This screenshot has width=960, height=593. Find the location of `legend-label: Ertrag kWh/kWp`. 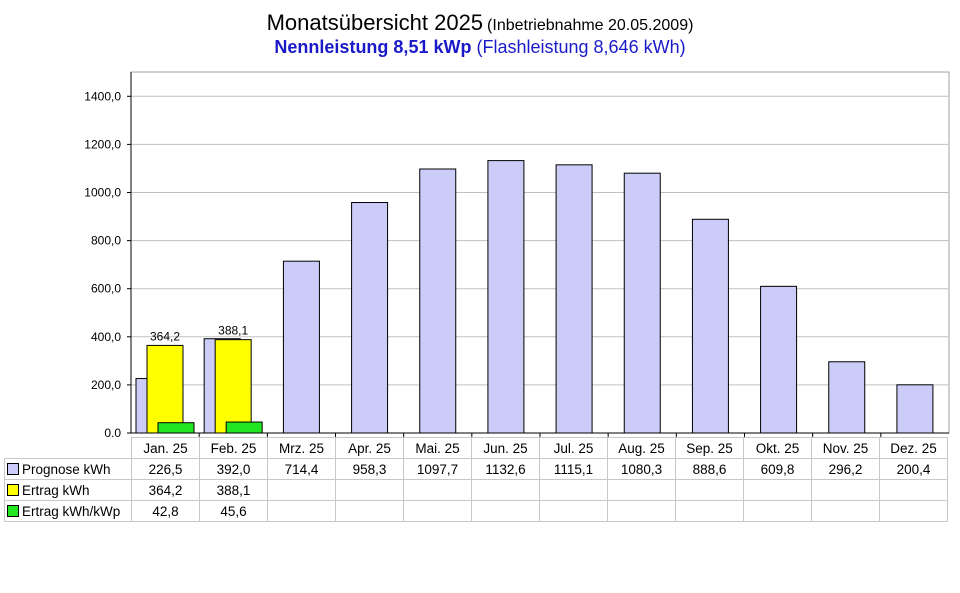

legend-label: Ertrag kWh/kWp is located at coordinates (71, 511).